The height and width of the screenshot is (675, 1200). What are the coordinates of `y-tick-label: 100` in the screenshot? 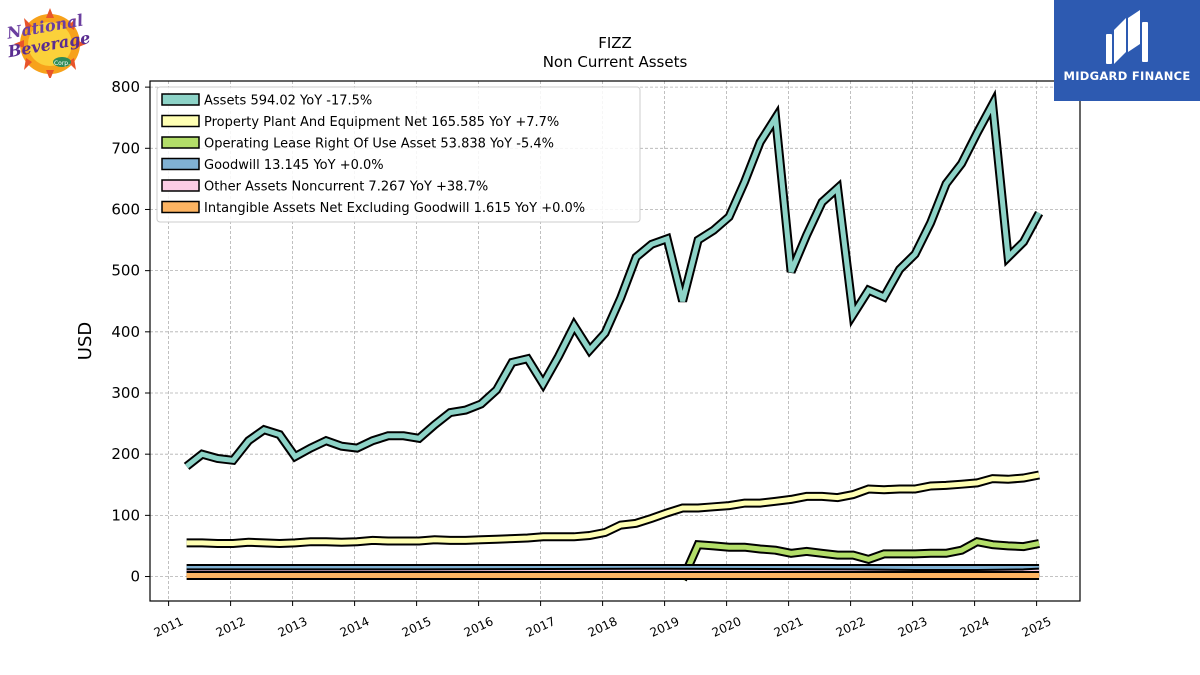 It's located at (125, 515).